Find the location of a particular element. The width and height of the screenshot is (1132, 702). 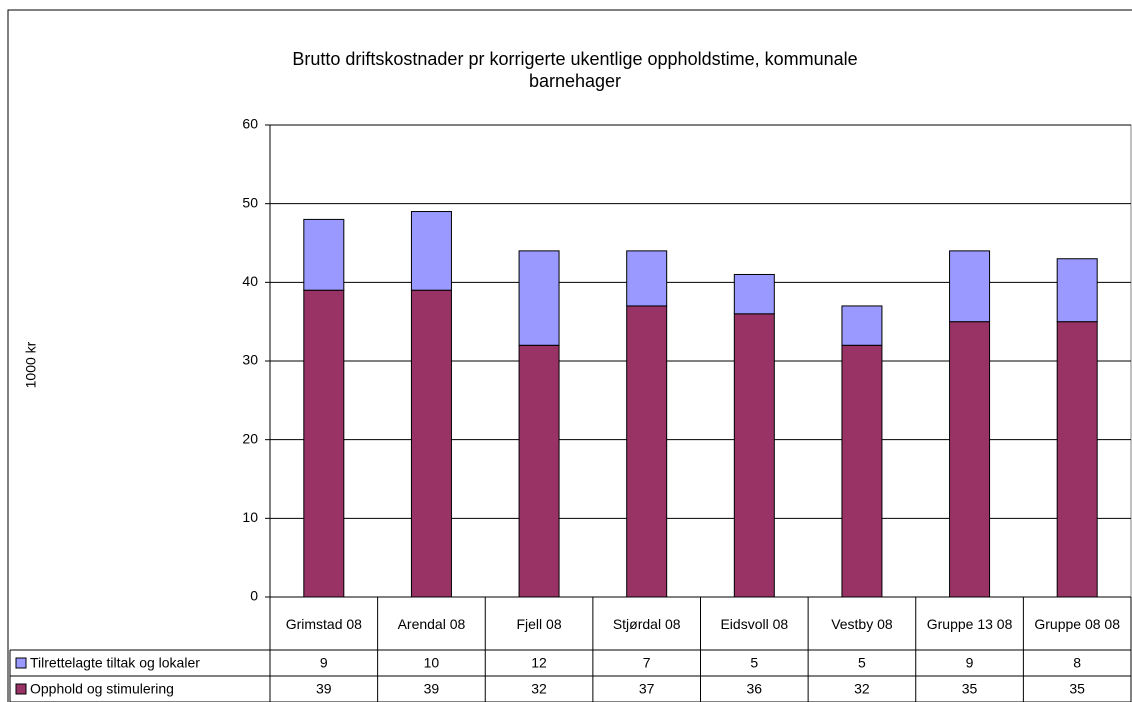

table-value: 8 is located at coordinates (1077, 663).